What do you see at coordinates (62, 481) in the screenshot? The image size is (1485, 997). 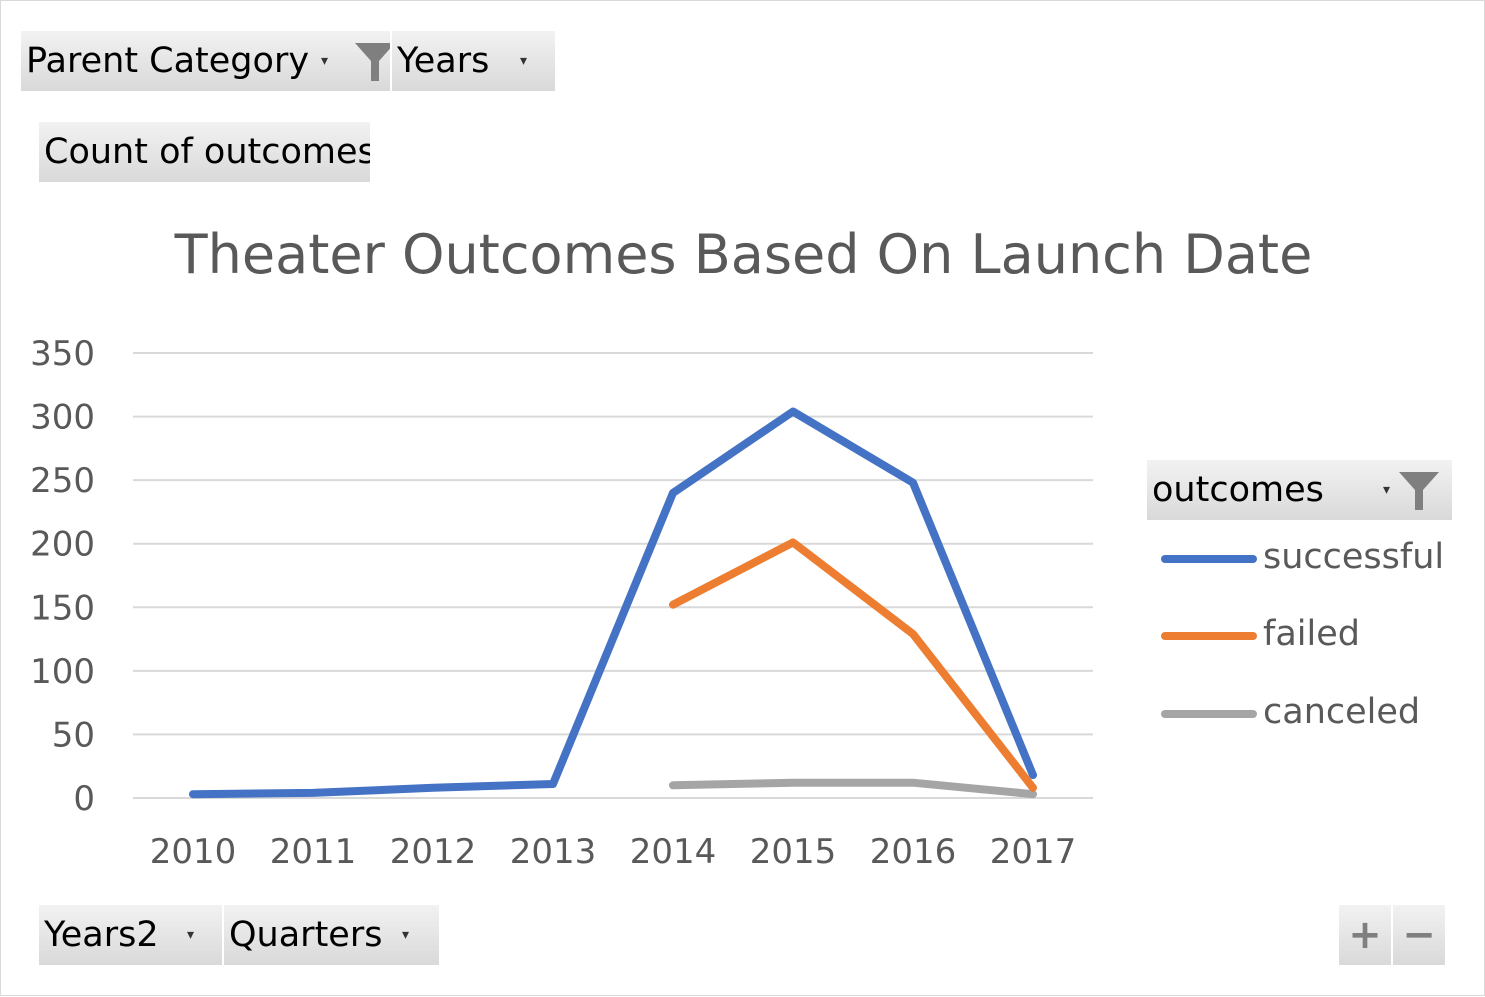 I see `y-tick-label: 250` at bounding box center [62, 481].